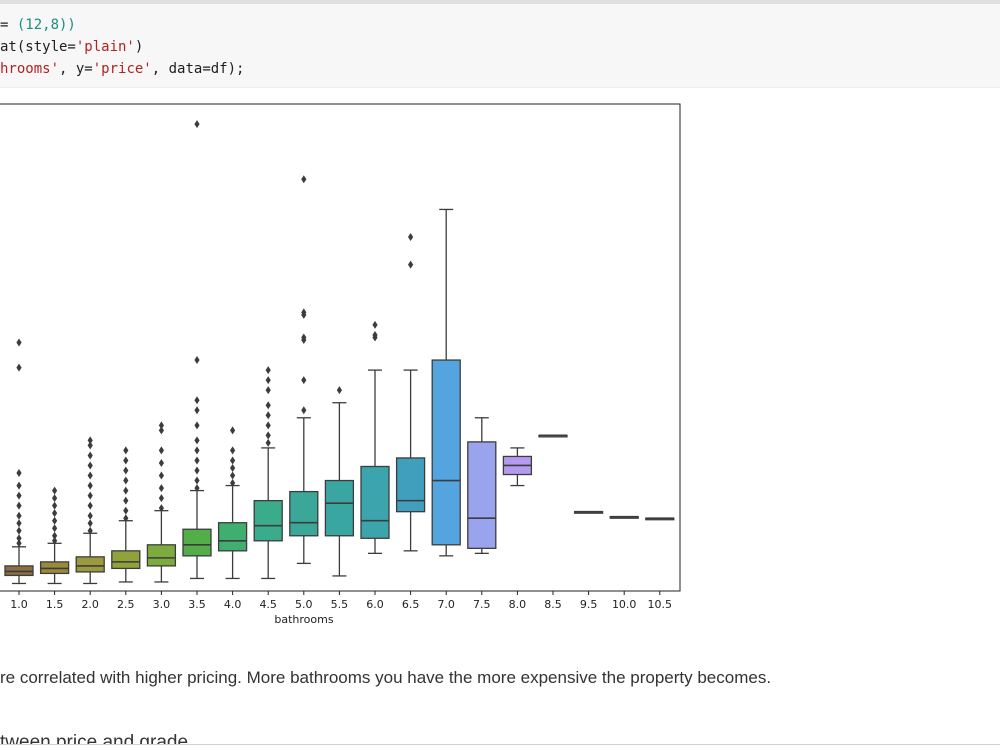 This screenshot has height=750, width=1000. Describe the element at coordinates (94, 738) in the screenshot. I see `markdown-heading-text: tween price and grade` at that location.